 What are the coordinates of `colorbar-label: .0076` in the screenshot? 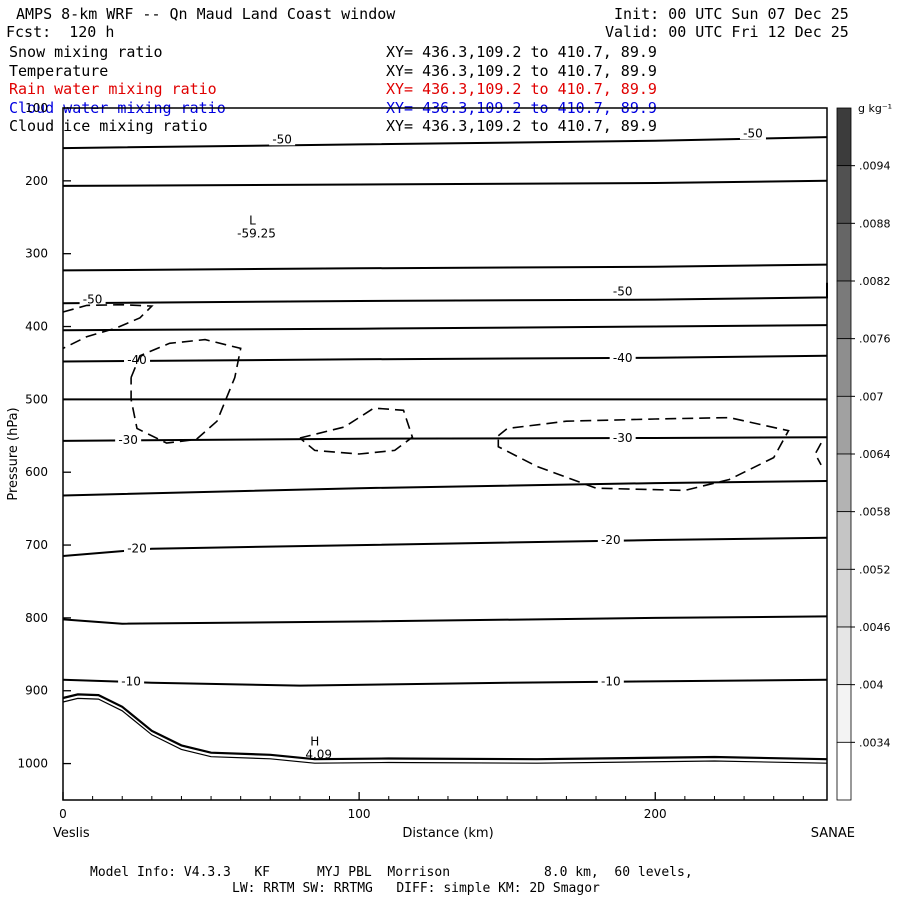 It's located at (875, 339).